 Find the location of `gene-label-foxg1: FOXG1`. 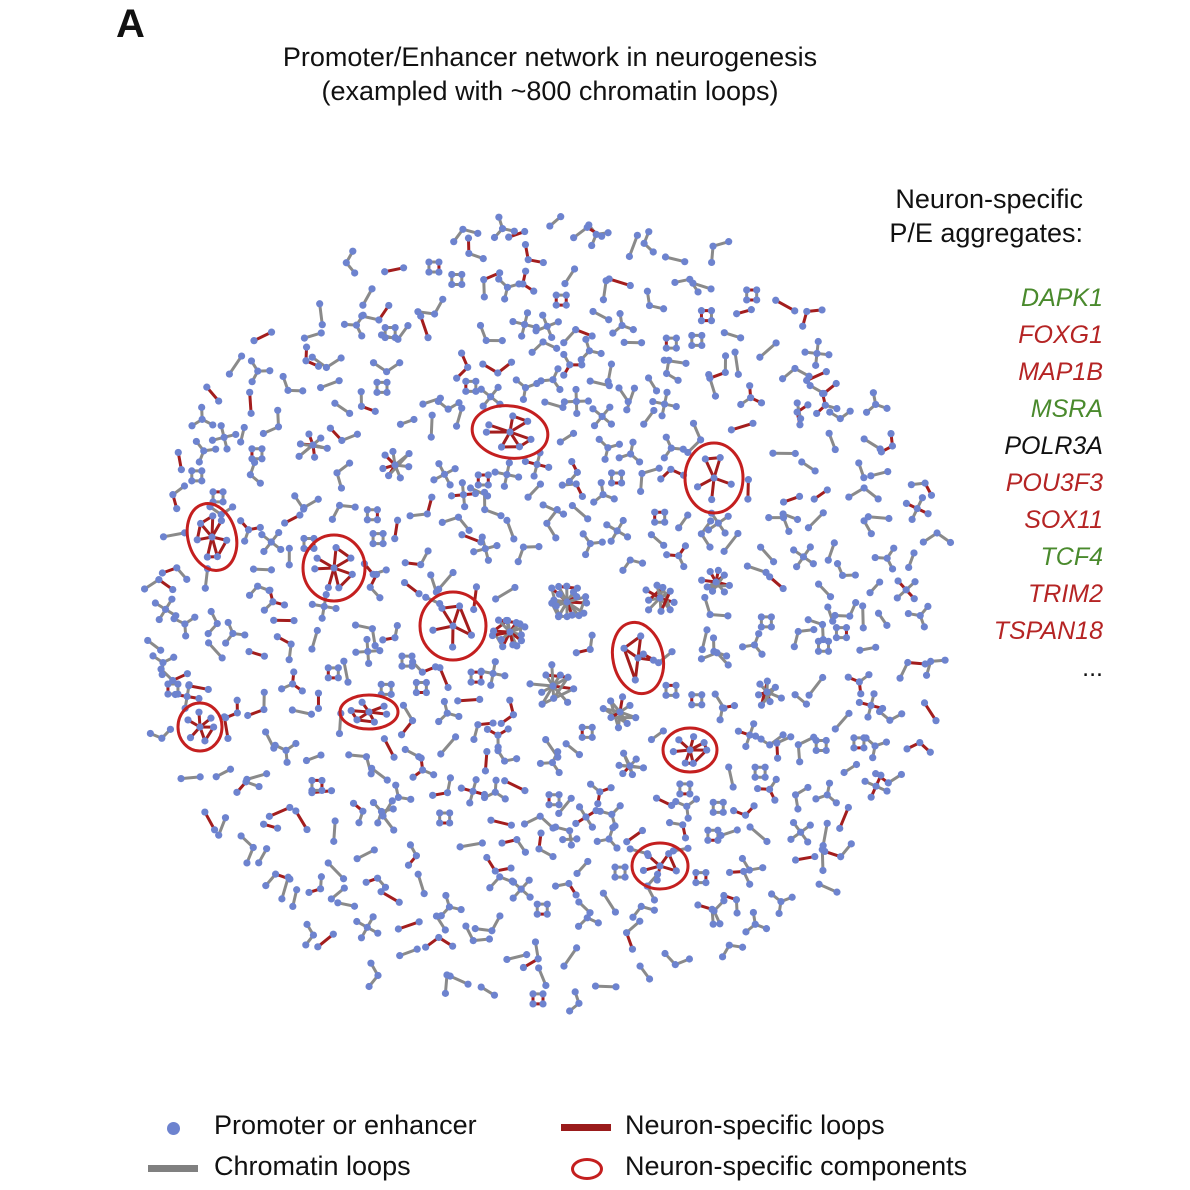

gene-label-foxg1: FOXG1 is located at coordinates (1060, 335).